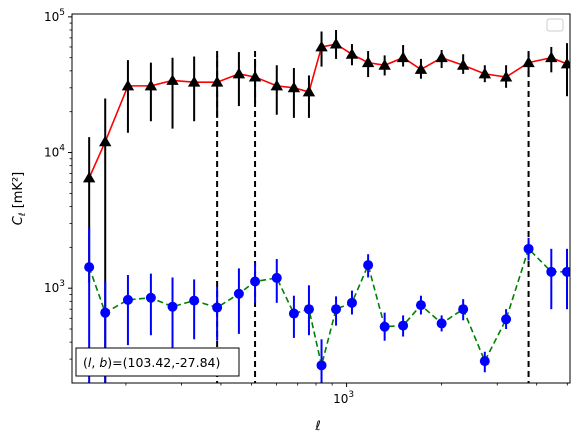  I want to click on x-axis-label: ℓ, so click(317, 426).